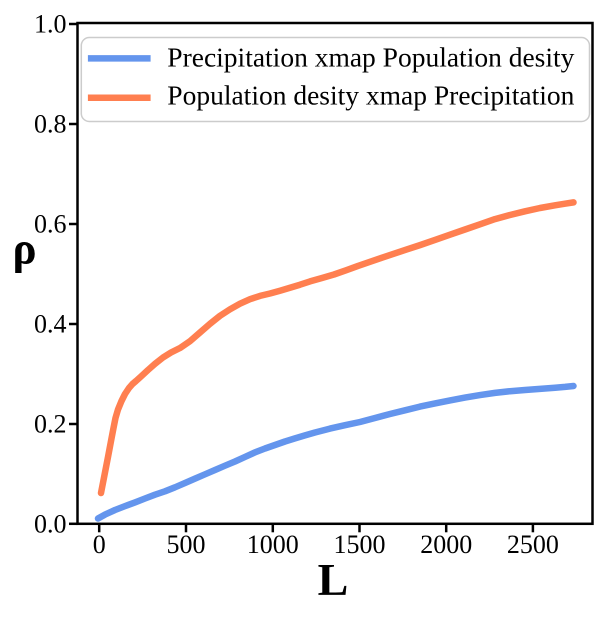 Image resolution: width=606 pixels, height=620 pixels. What do you see at coordinates (446, 544) in the screenshot?
I see `svg-text: 2000` at bounding box center [446, 544].